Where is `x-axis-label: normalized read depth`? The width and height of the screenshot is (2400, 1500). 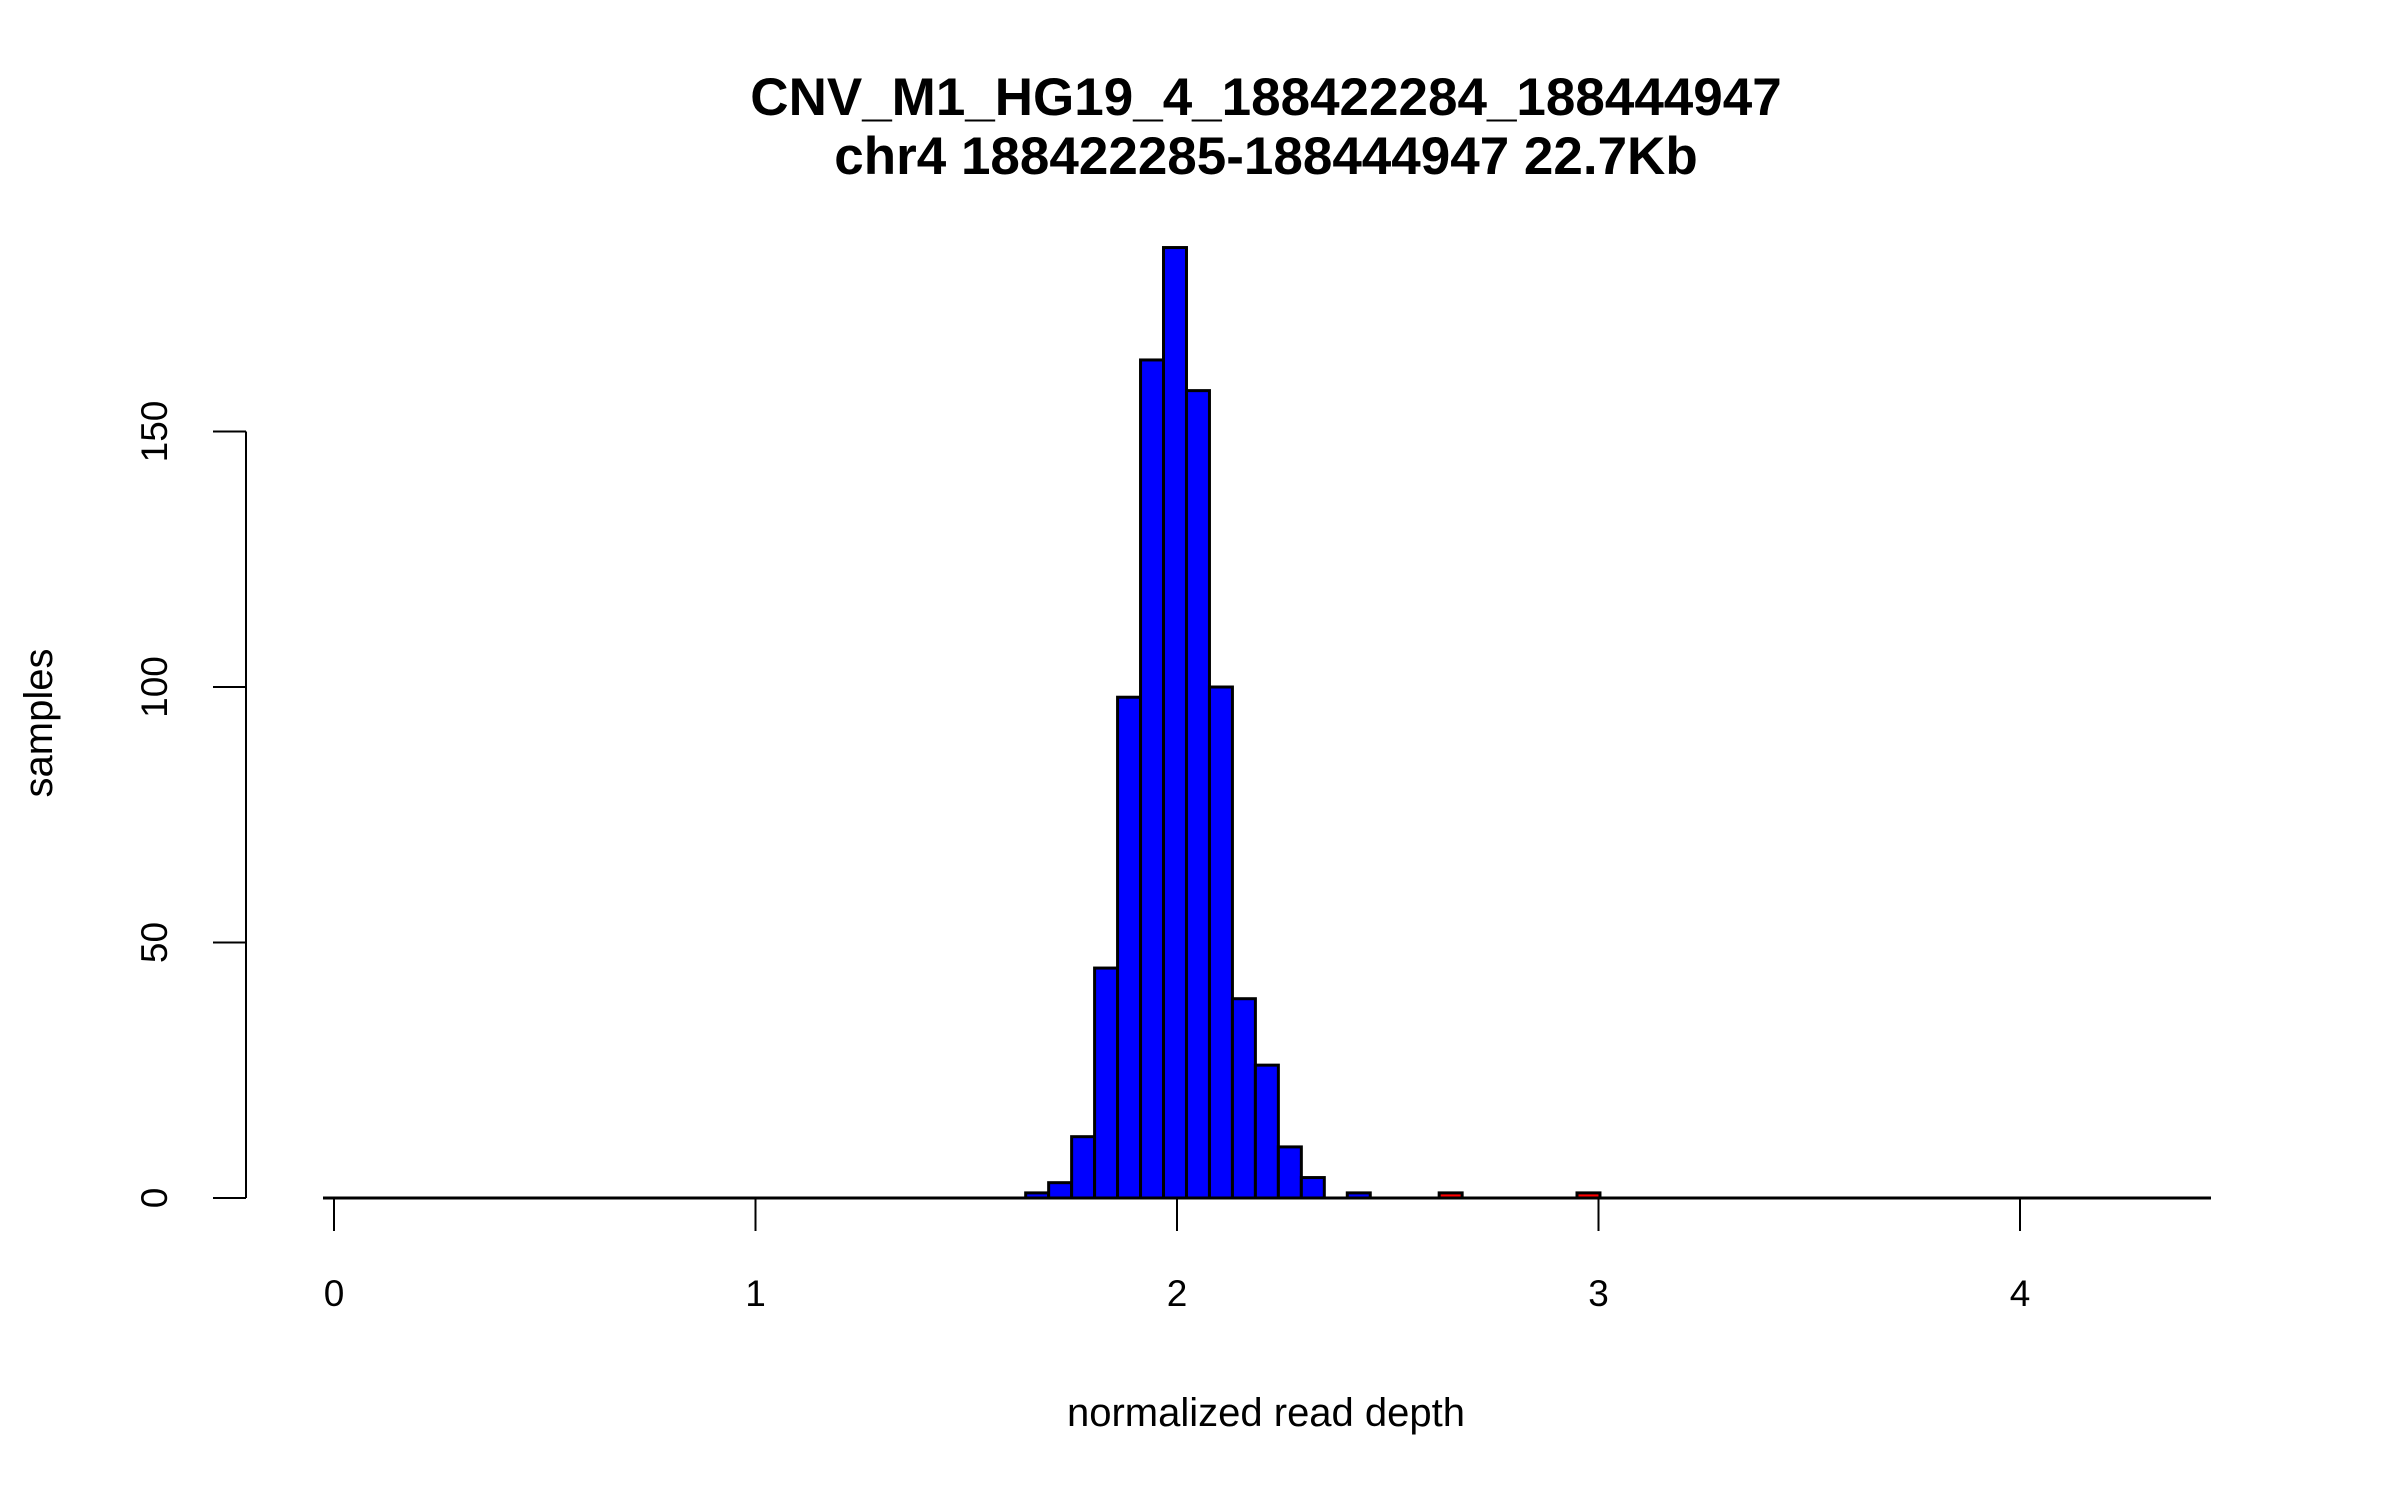 x-axis-label: normalized read depth is located at coordinates (1266, 1413).